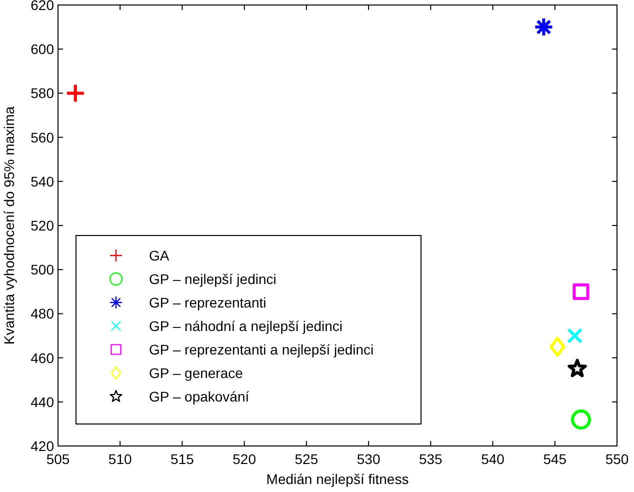 The image size is (634, 492). Describe the element at coordinates (42, 358) in the screenshot. I see `y-tick-label: 460` at that location.